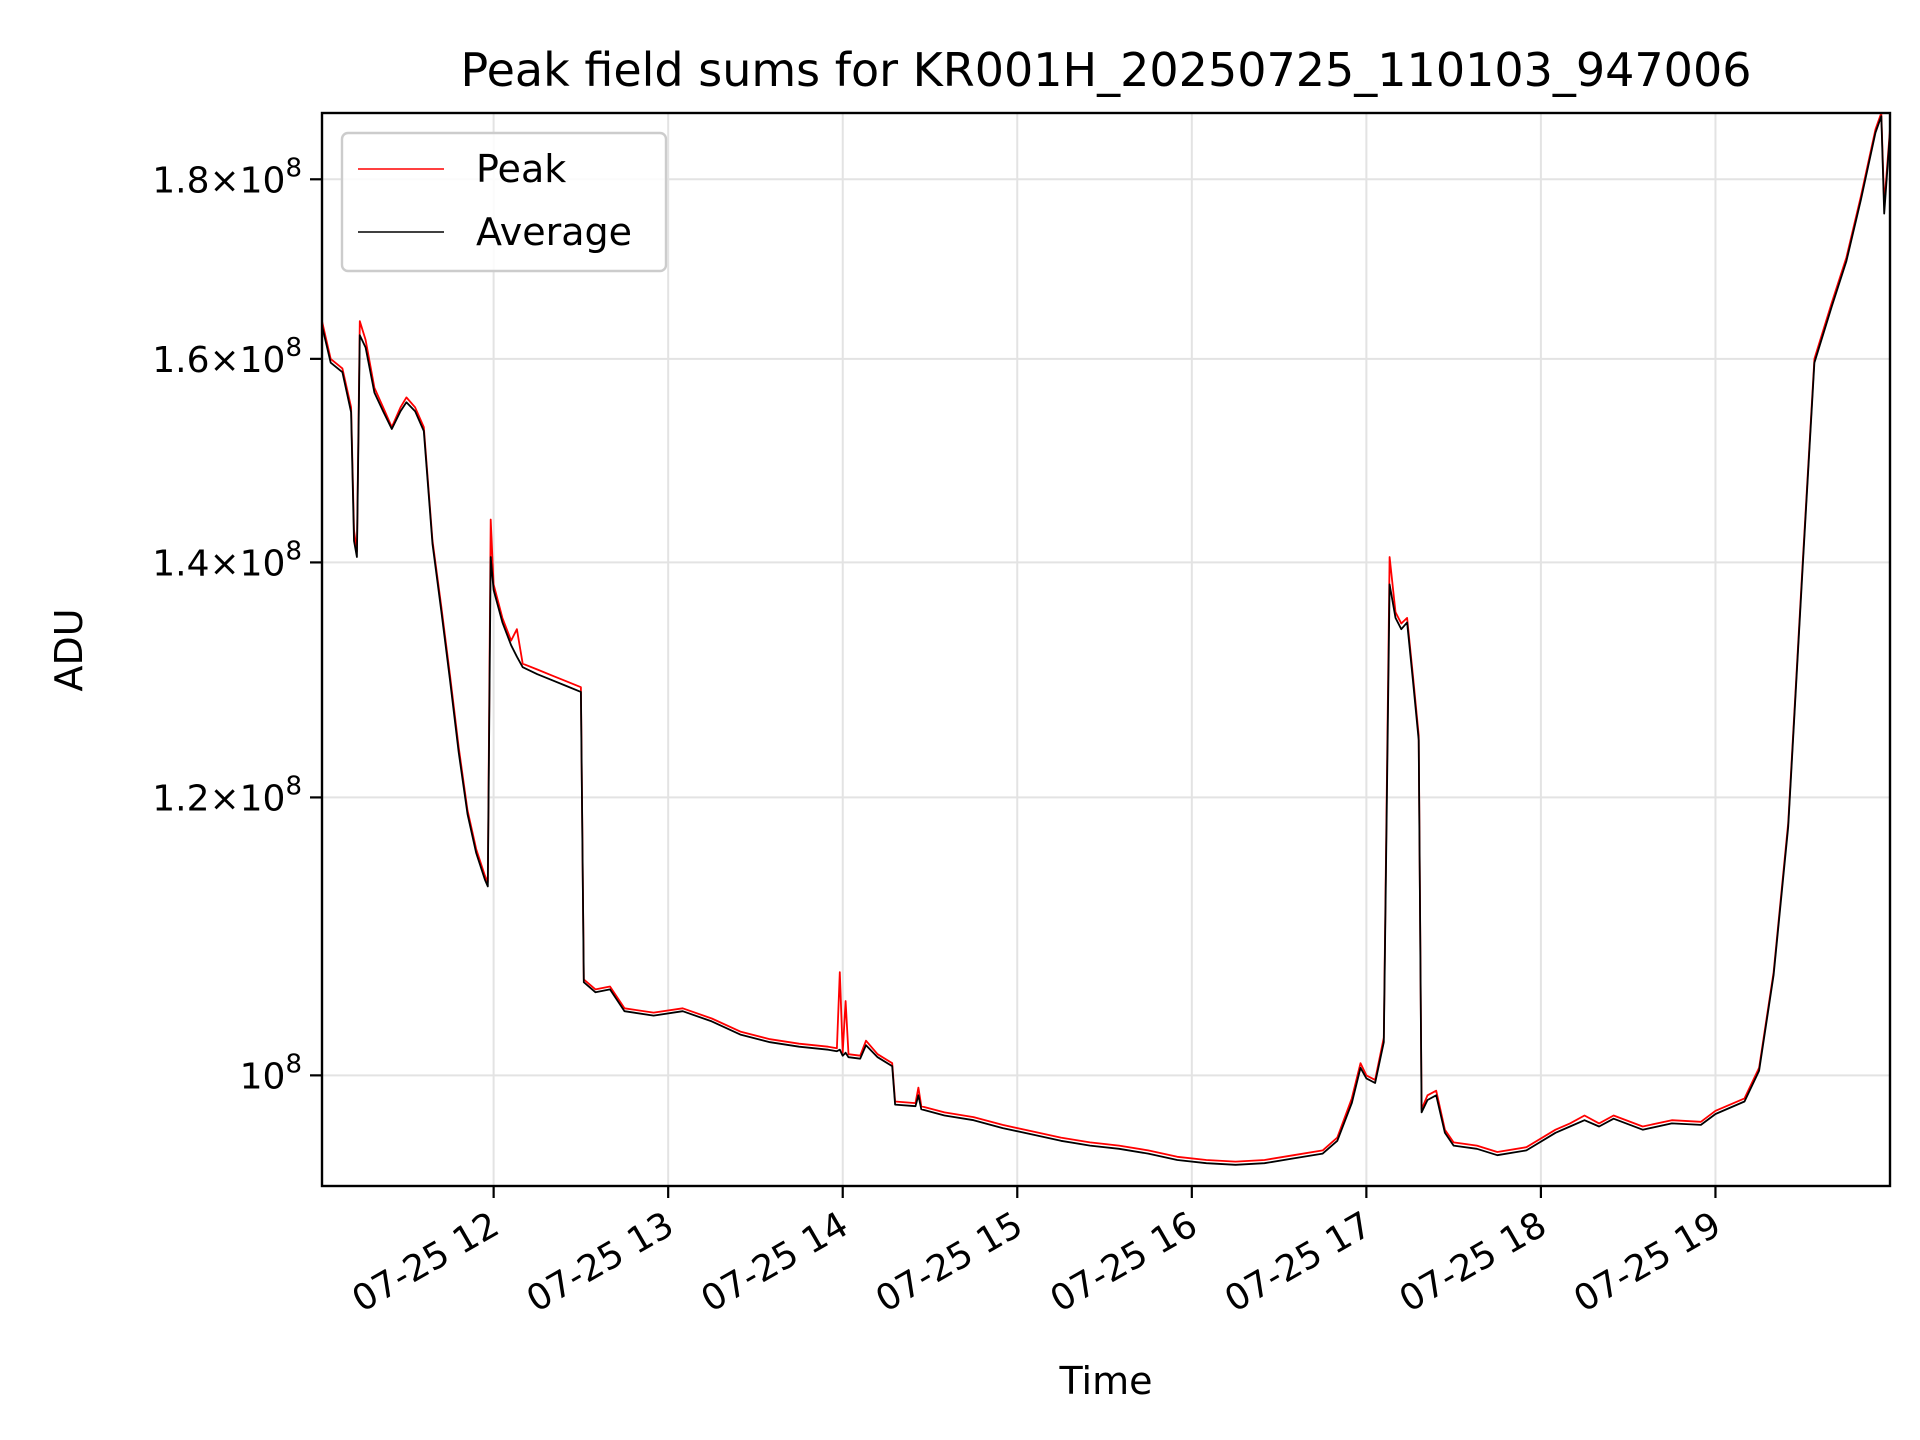  What do you see at coordinates (69, 649) in the screenshot?
I see `y-axis-label: ADU` at bounding box center [69, 649].